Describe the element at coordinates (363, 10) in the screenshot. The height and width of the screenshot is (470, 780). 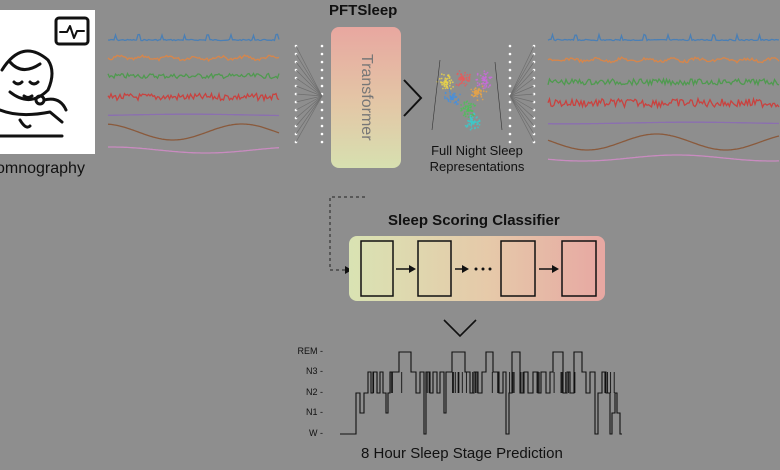
I see `page-title: PFTSleep` at that location.